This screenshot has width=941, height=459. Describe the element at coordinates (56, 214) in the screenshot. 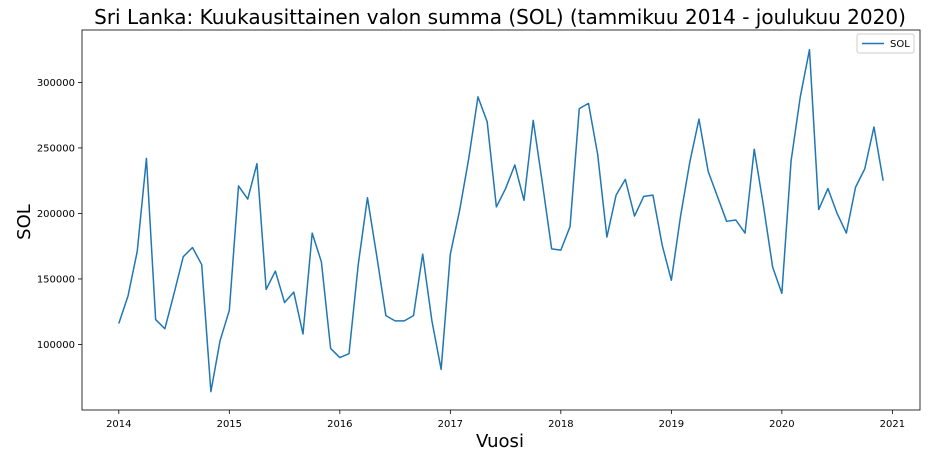

I see `y-tick-label: 200000` at that location.